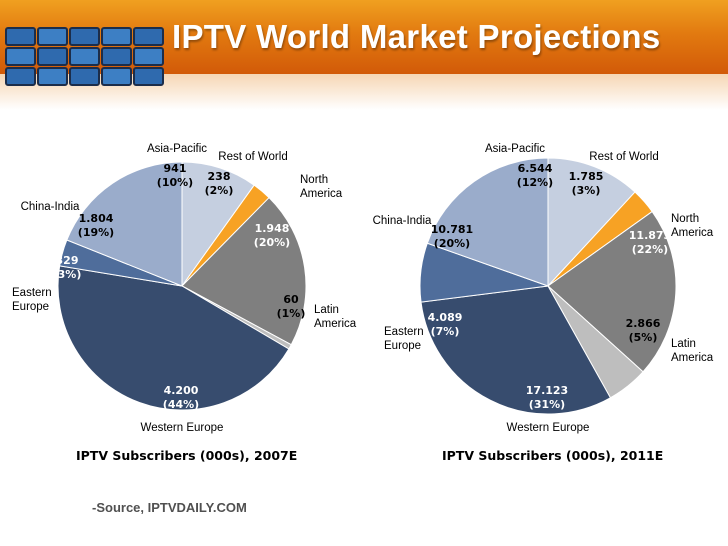  I want to click on region-label-western-europe-2007: Western Europe, so click(182, 428).